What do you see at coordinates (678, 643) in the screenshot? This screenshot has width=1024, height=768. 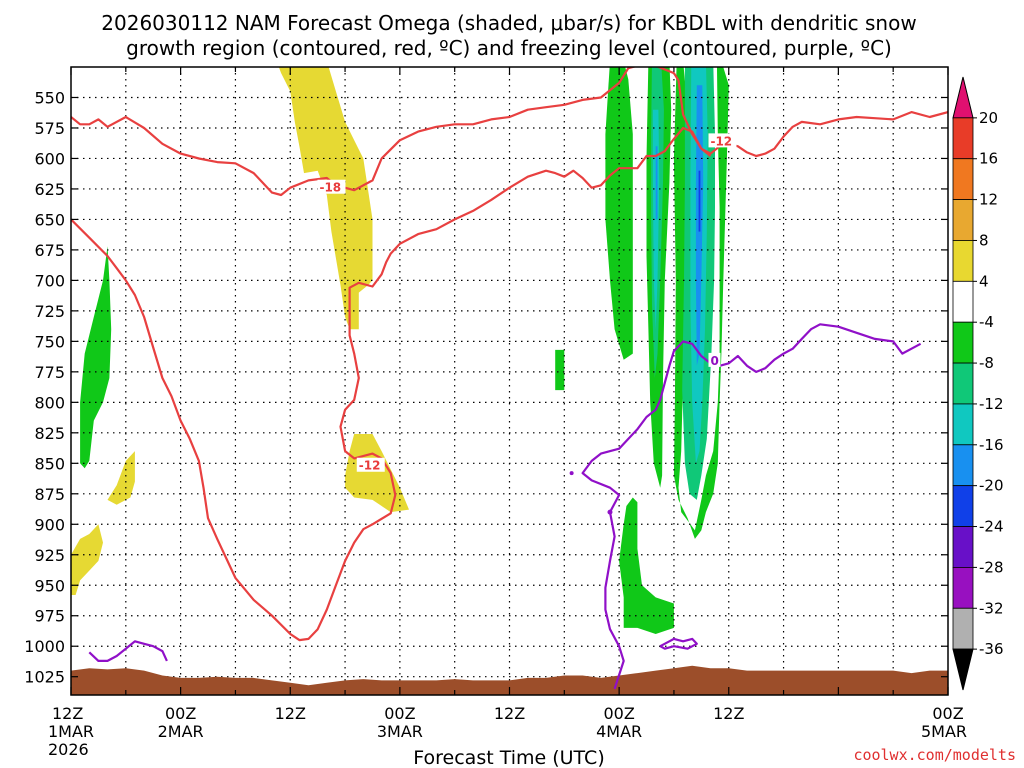 I see `freezing-level-zero-isotherm-blob` at bounding box center [678, 643].